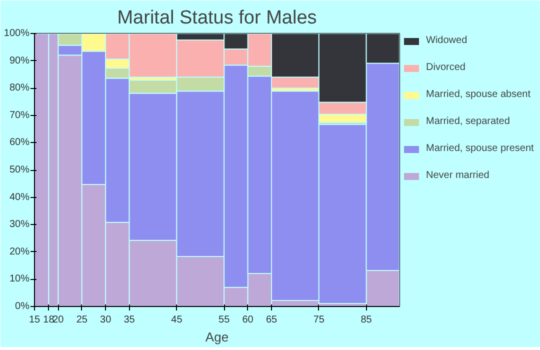 This screenshot has height=350, width=540. What do you see at coordinates (224, 320) in the screenshot?
I see `x-tick-label: 55` at bounding box center [224, 320].